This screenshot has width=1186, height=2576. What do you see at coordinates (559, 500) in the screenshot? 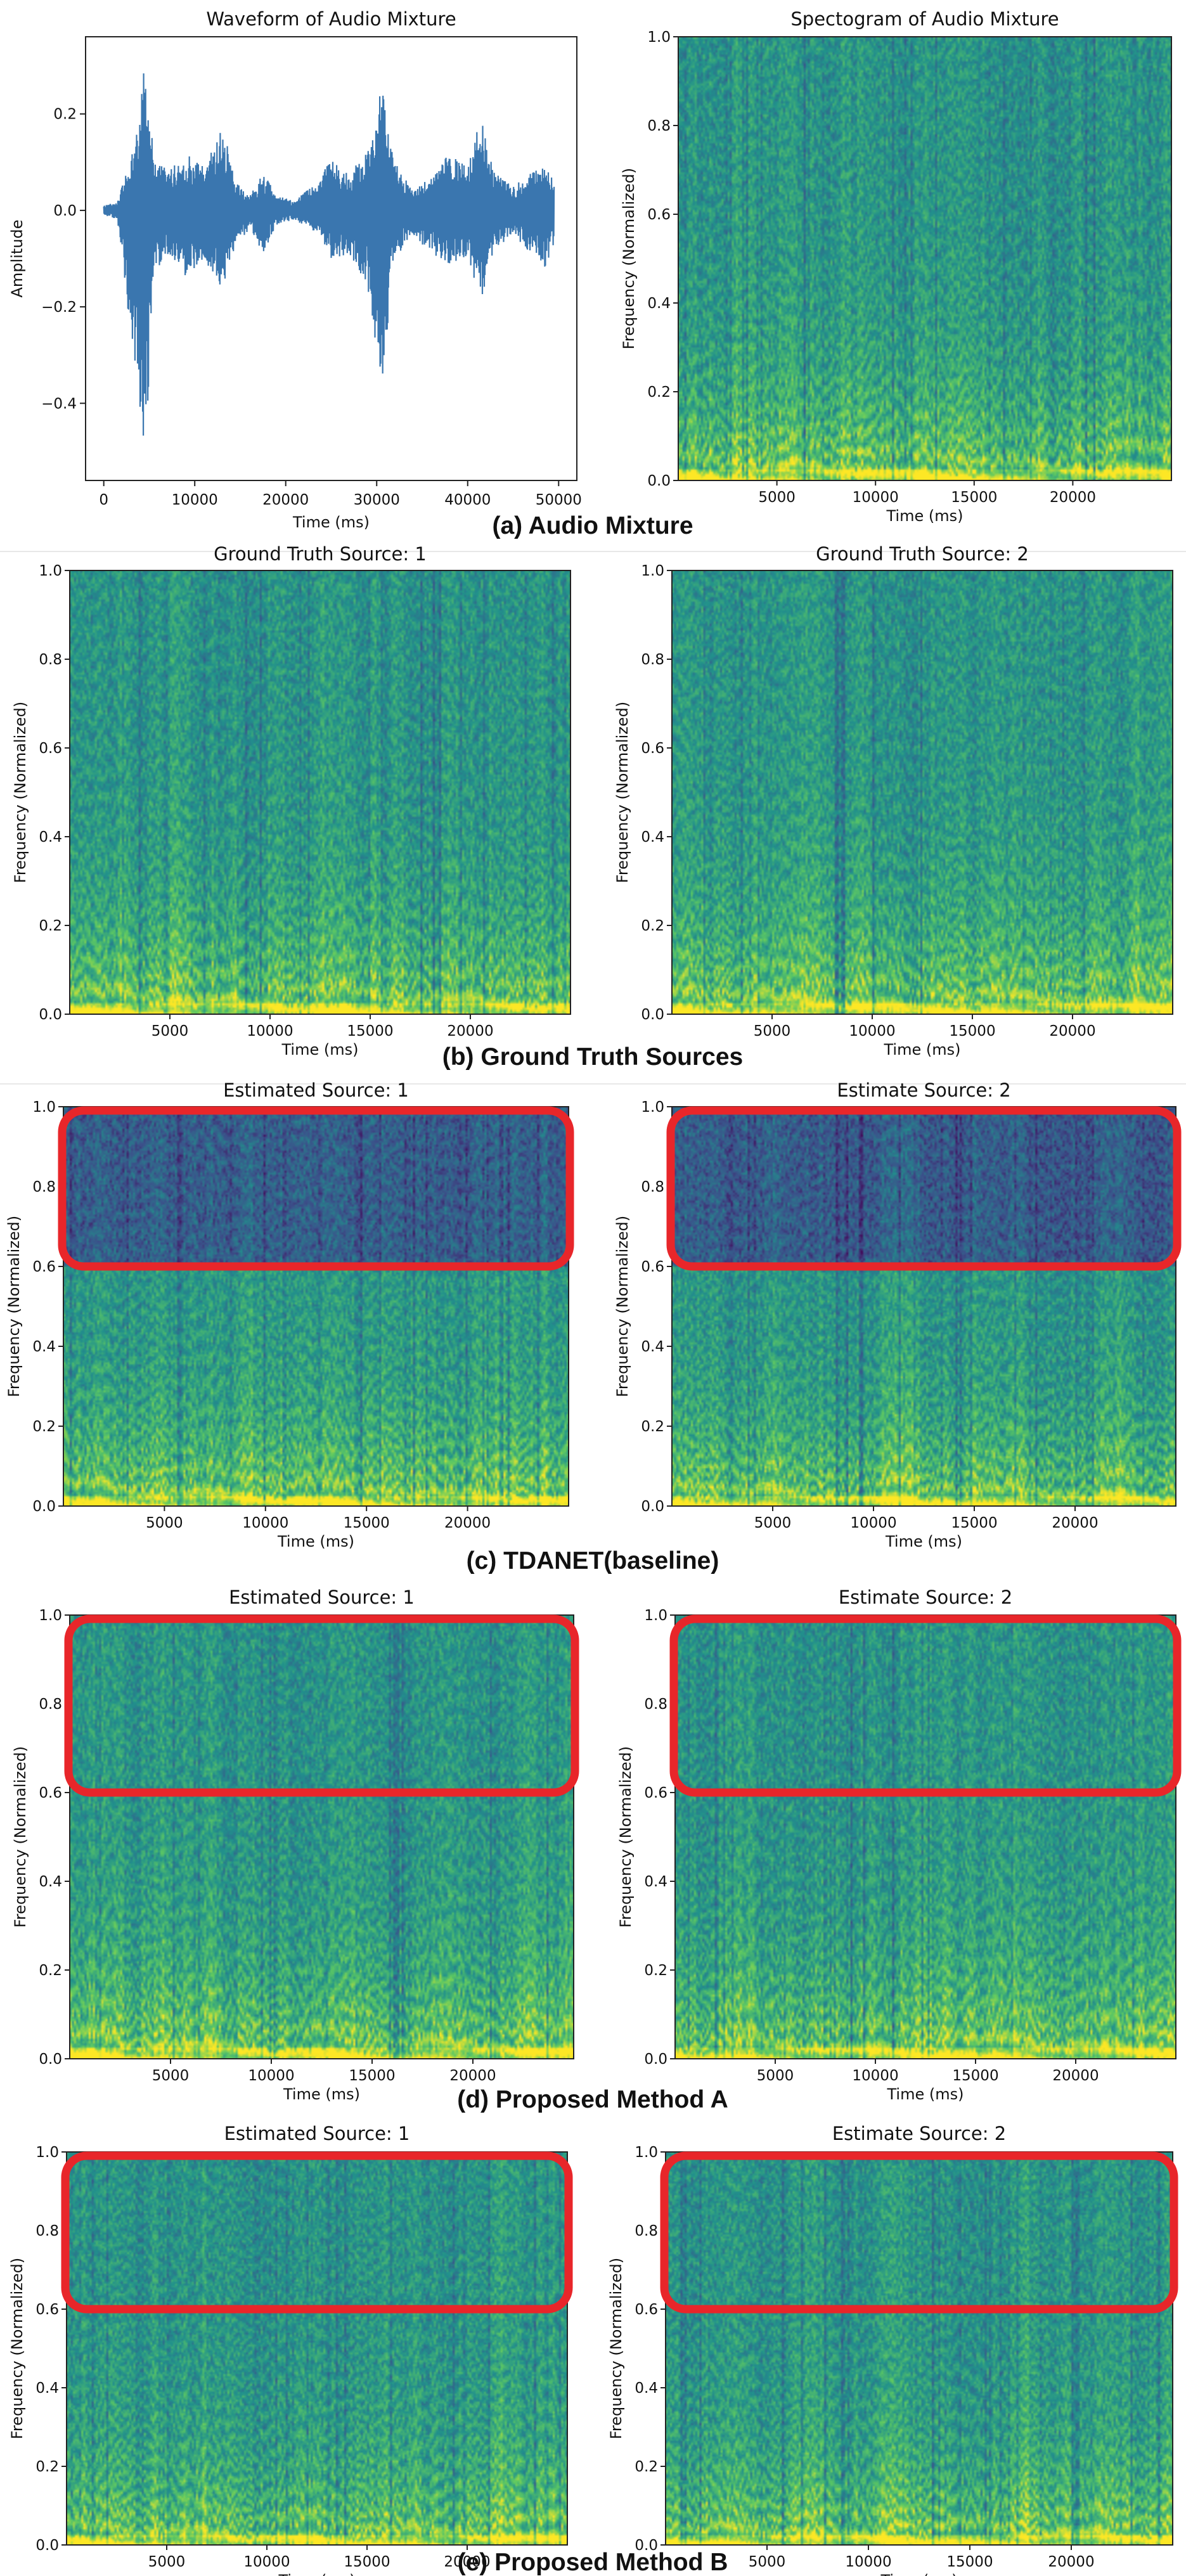
I see `x-tick-label: 50000` at bounding box center [559, 500].